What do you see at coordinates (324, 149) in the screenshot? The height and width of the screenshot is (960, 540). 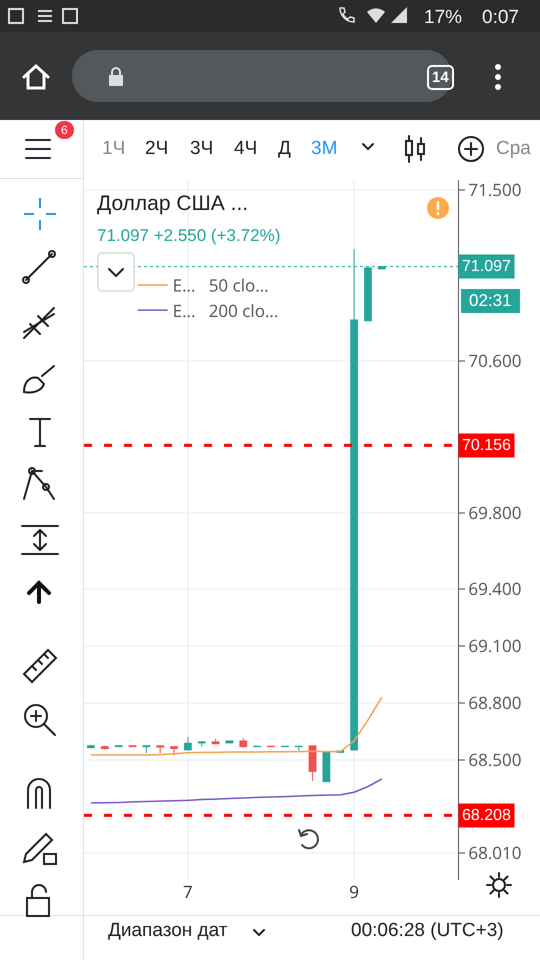 I see `text: 3М` at bounding box center [324, 149].